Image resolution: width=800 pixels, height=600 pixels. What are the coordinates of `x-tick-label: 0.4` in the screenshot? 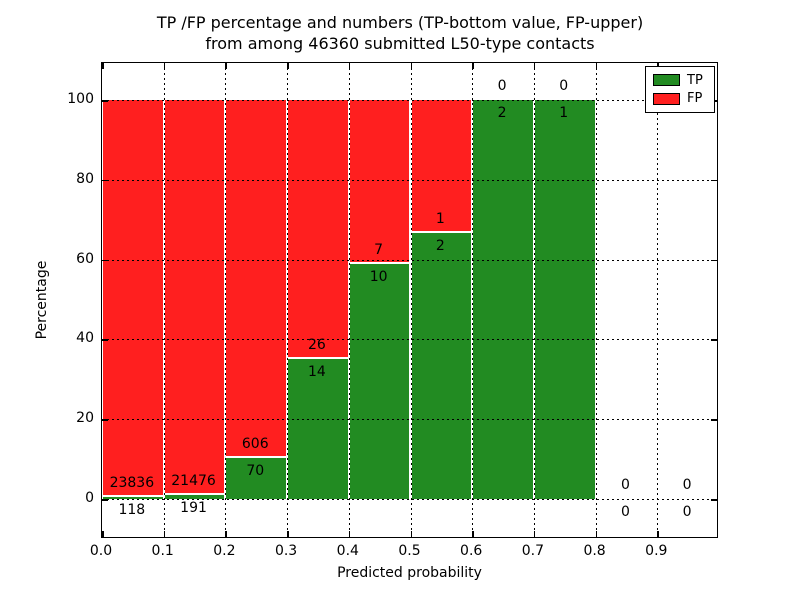 It's located at (347, 551).